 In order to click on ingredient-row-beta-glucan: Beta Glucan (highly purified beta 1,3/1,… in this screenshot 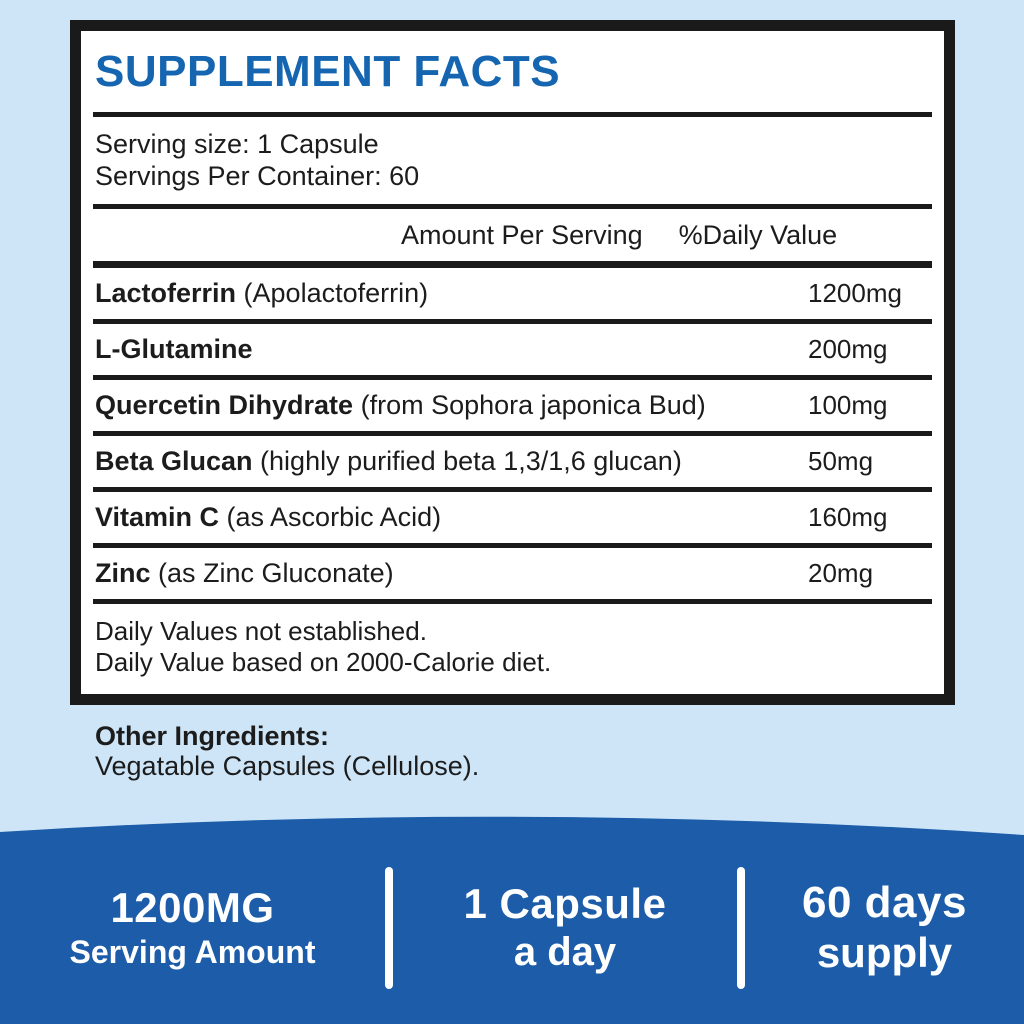, I will do `click(512, 464)`.